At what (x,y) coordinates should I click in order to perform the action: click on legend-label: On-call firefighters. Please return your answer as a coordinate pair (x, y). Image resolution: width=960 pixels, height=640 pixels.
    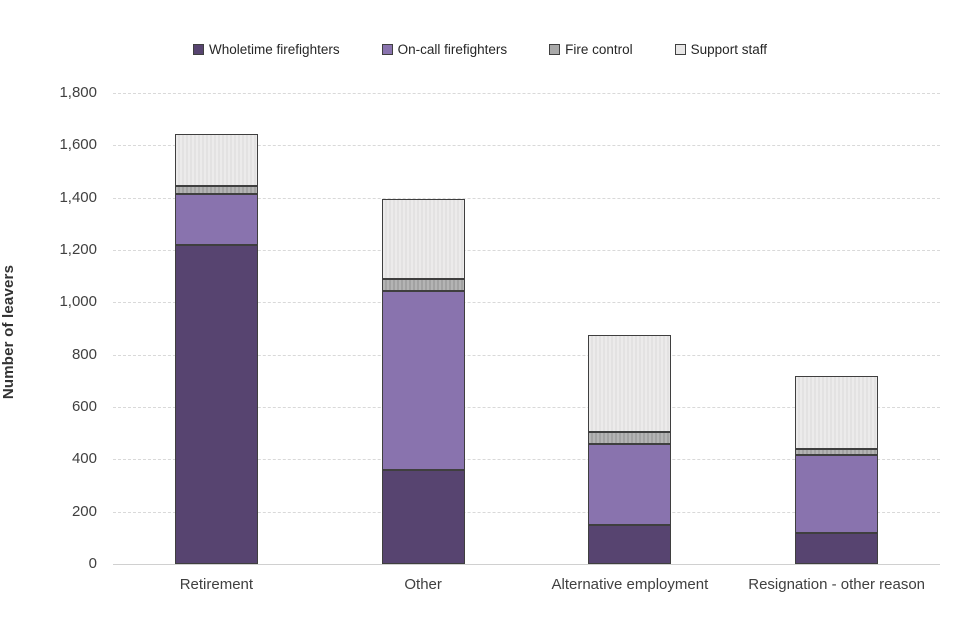
    Looking at the image, I should click on (452, 49).